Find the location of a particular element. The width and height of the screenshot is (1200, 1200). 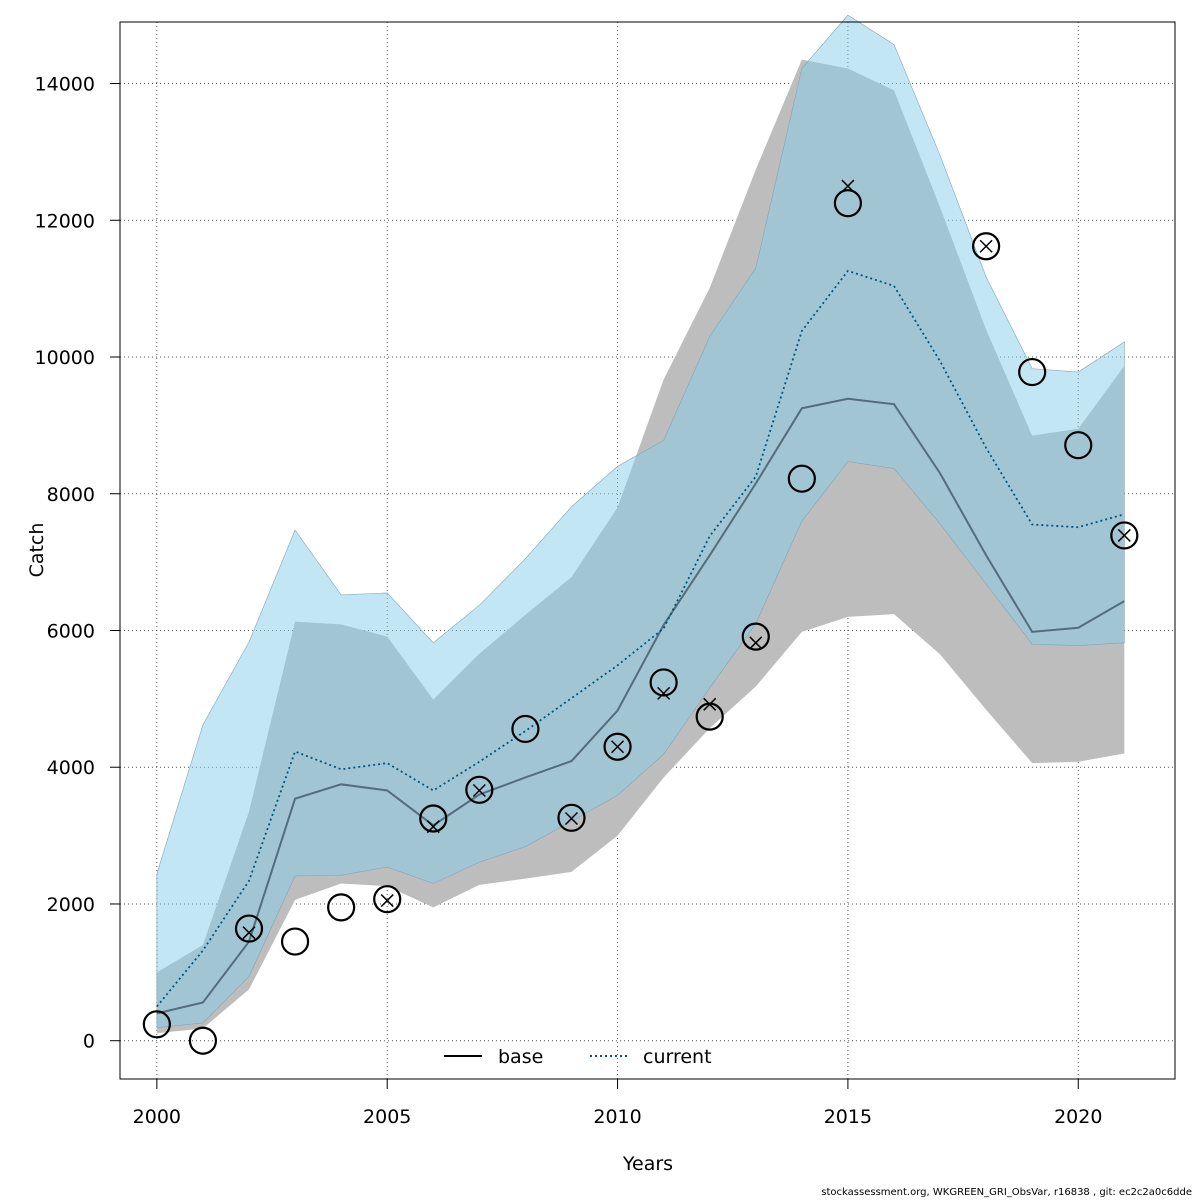

x-tick-label: 2005 is located at coordinates (387, 1117).